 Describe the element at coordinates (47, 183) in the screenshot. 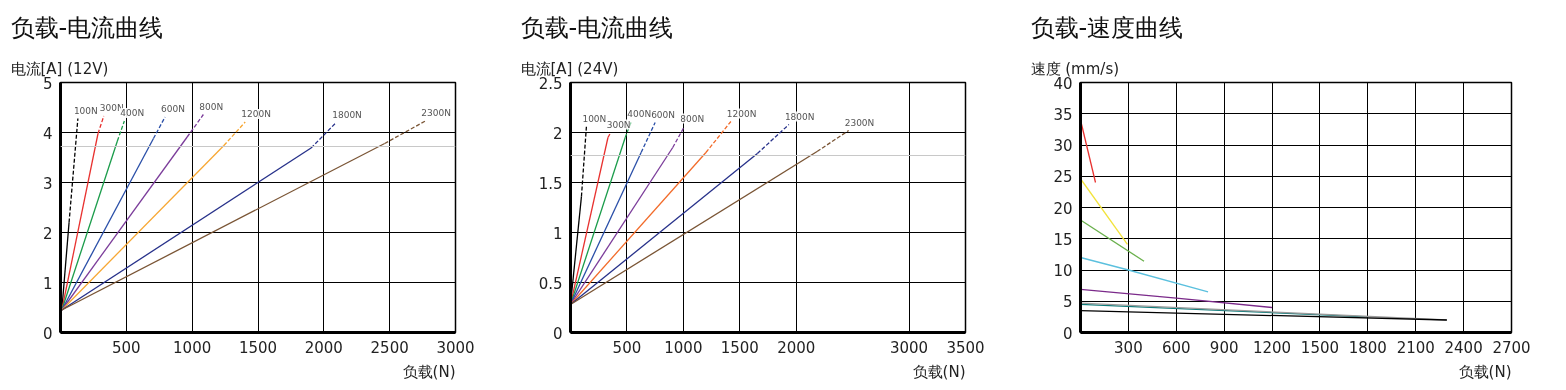

I see `y-tick-label: 3` at that location.